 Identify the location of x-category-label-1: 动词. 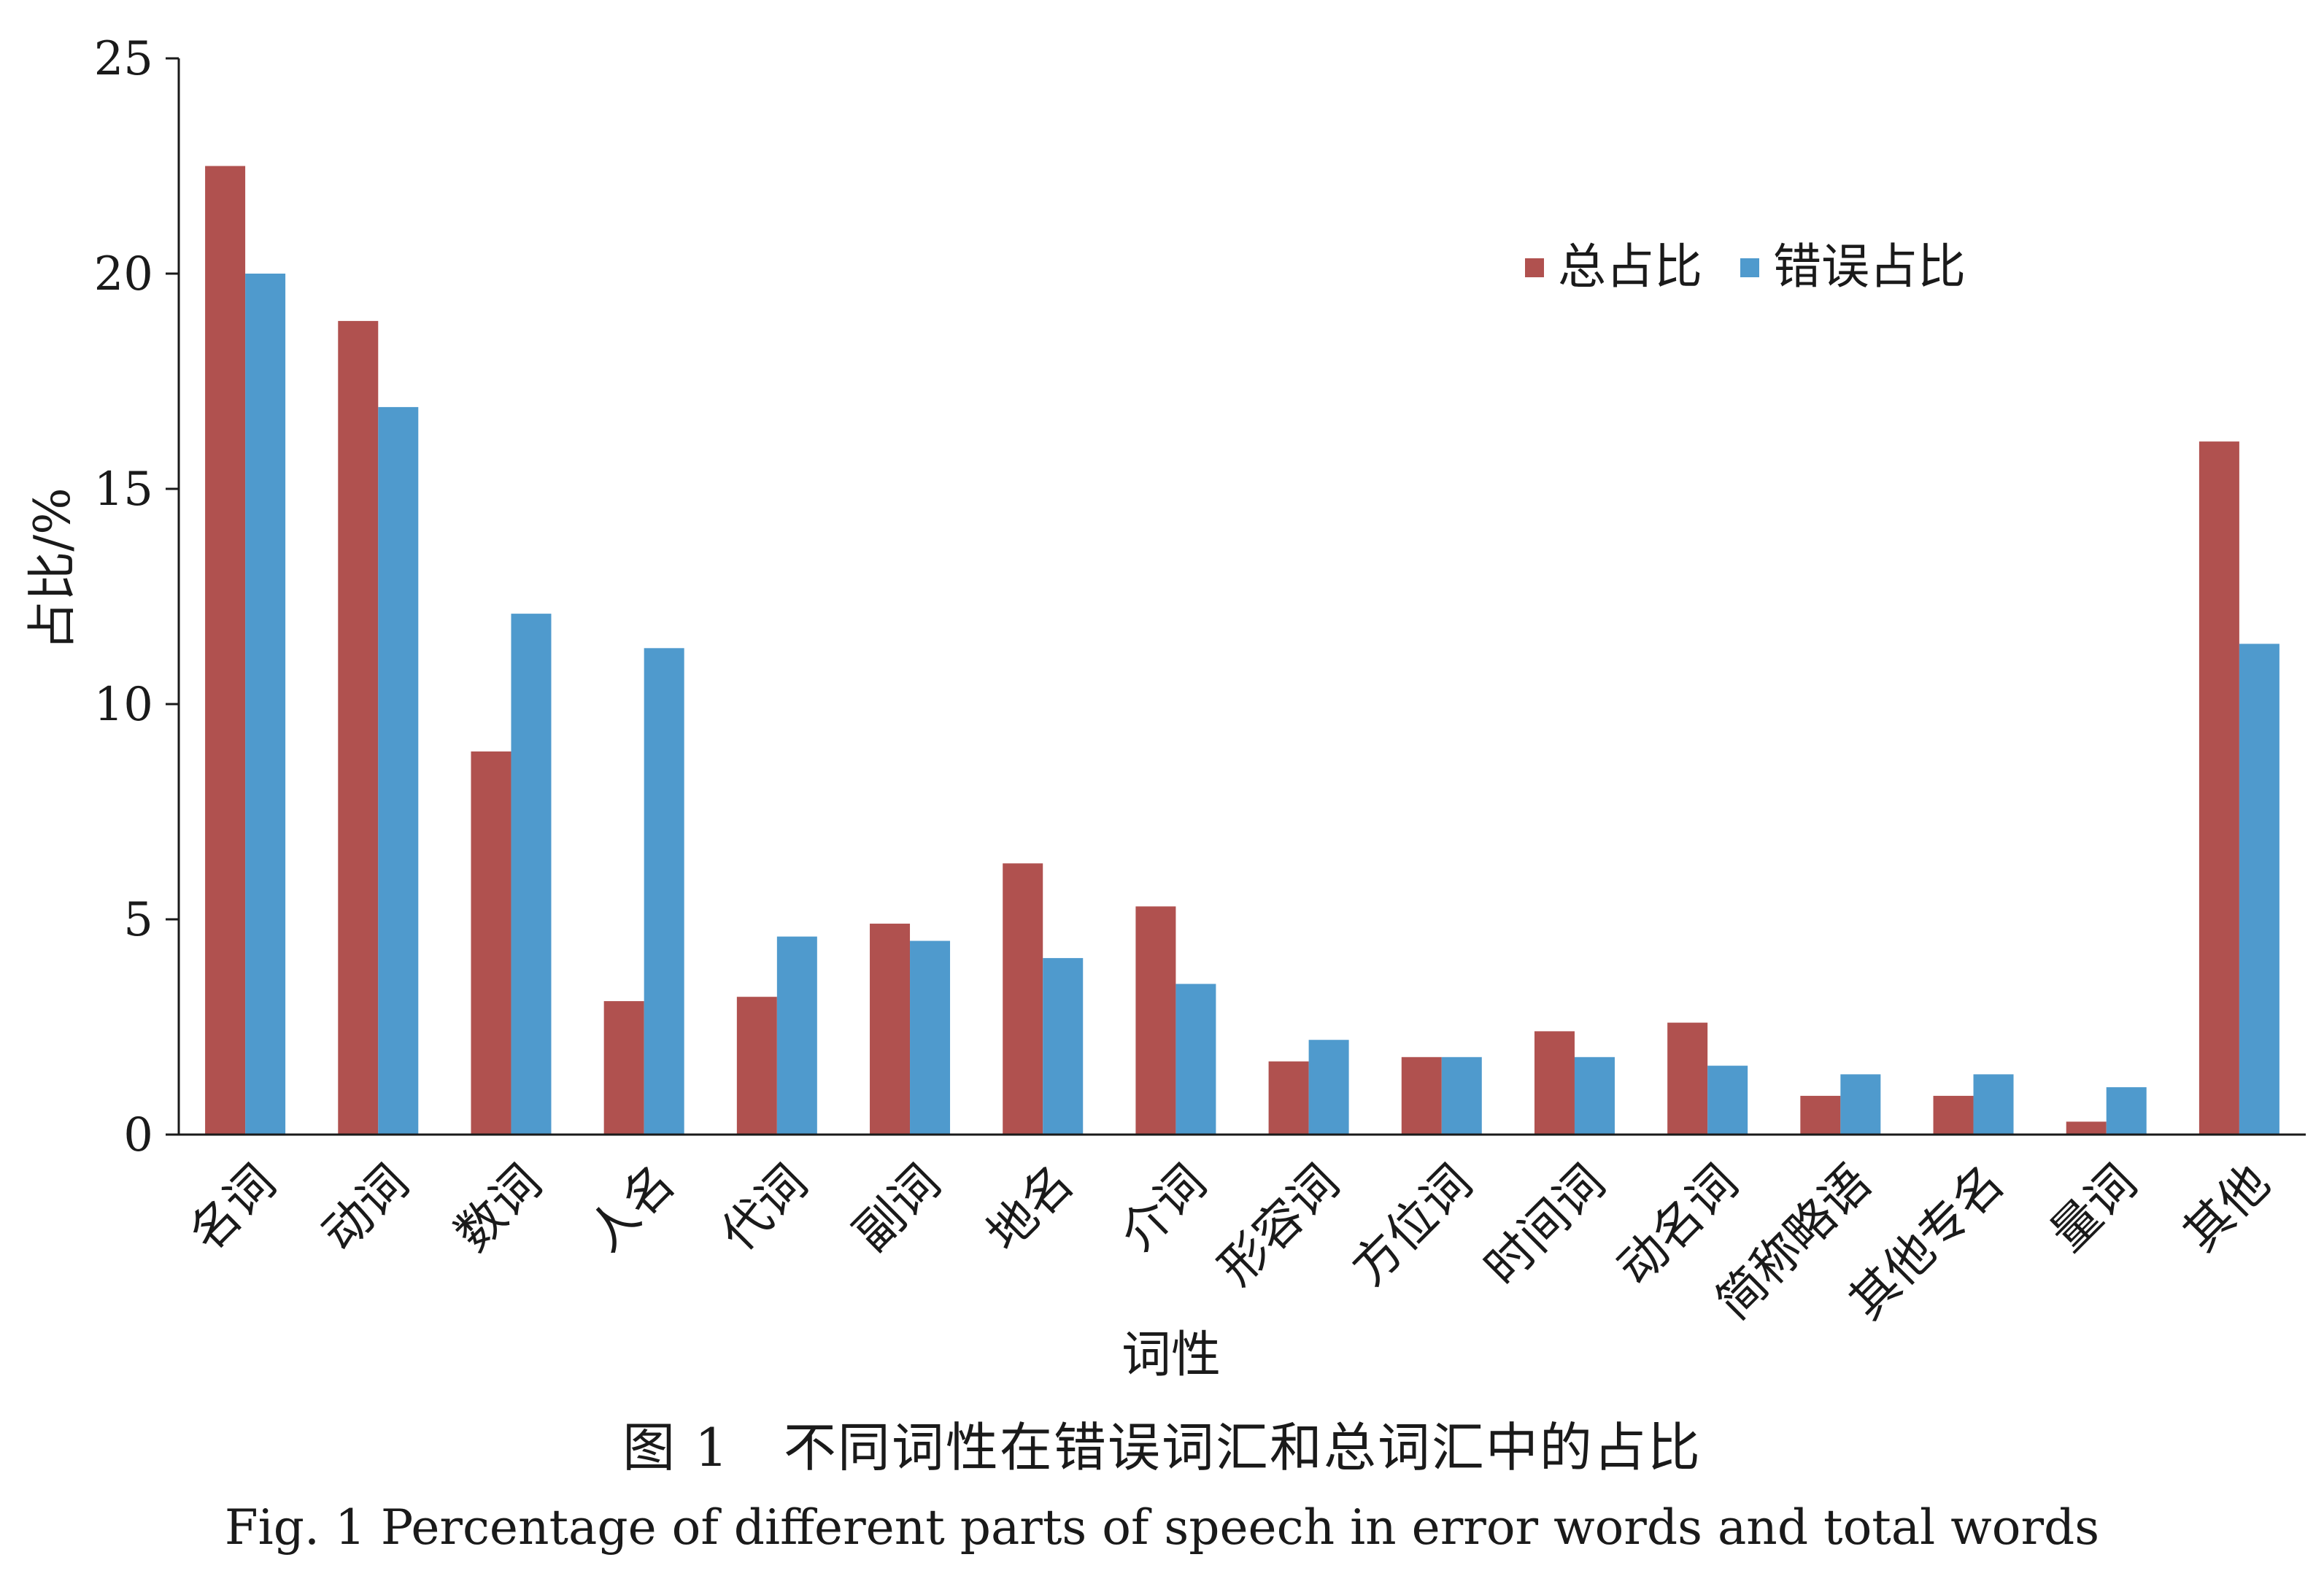
(366, 1208).